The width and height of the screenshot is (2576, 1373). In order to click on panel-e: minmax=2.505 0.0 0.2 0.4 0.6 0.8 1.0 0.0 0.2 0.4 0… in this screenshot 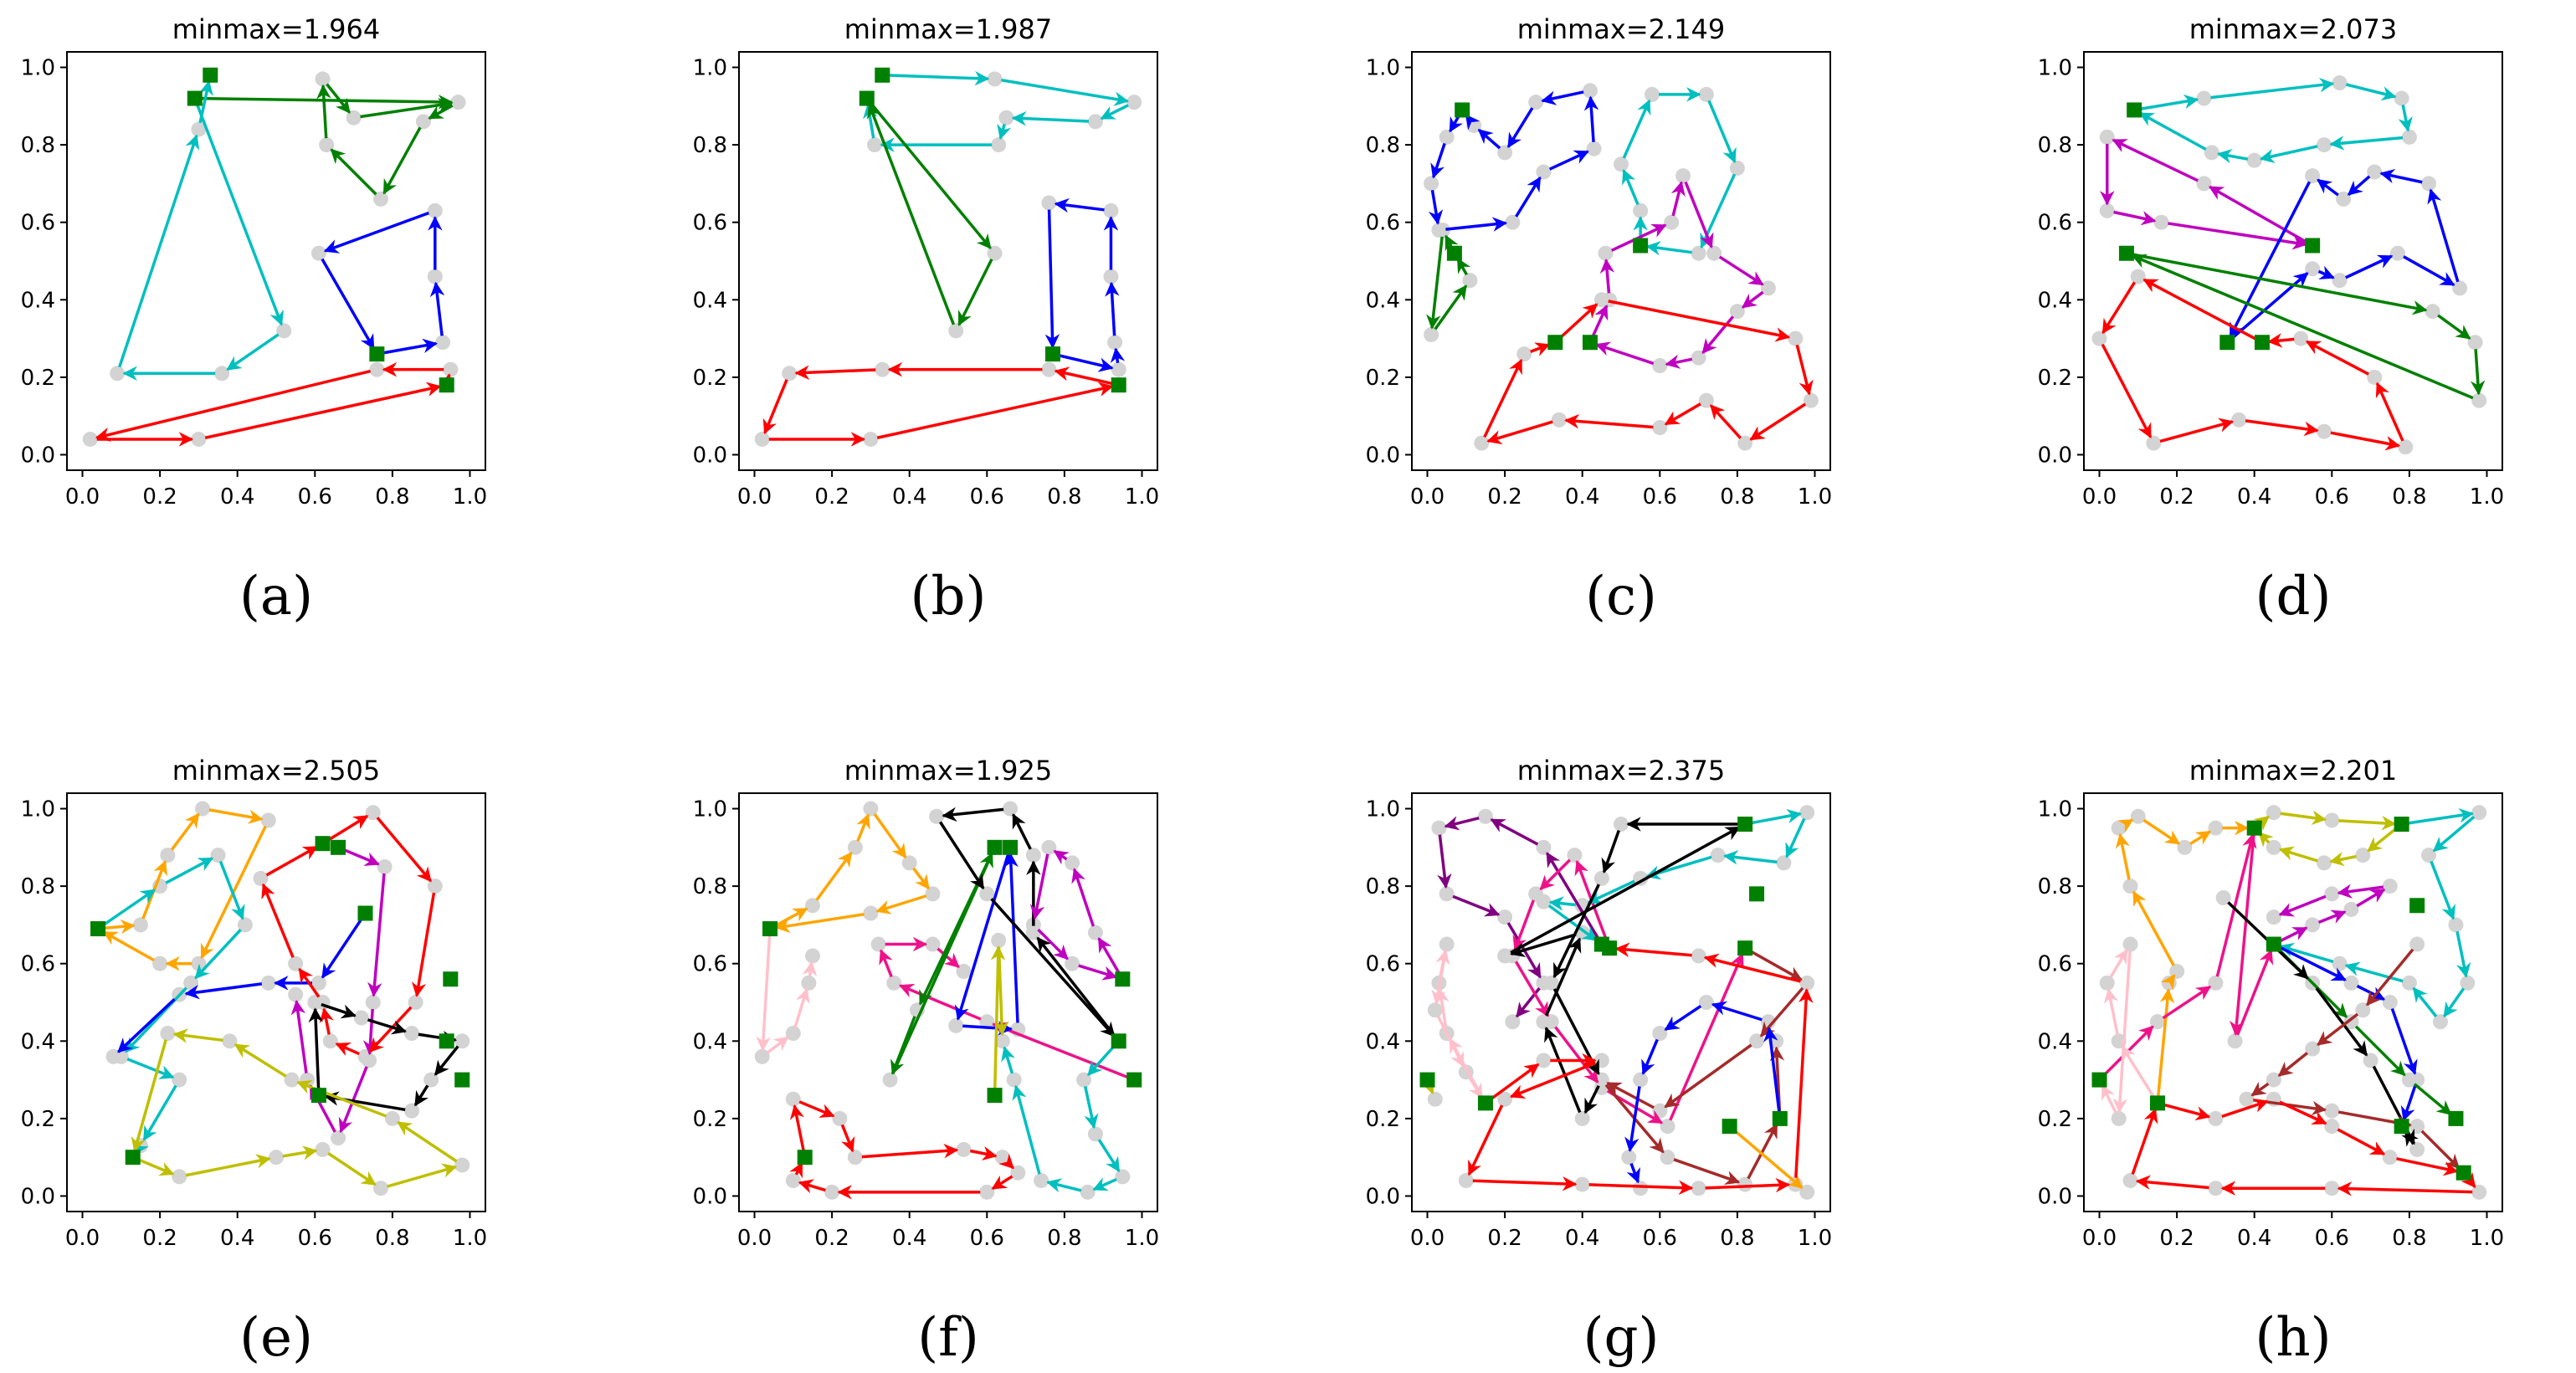, I will do `click(254, 1062)`.